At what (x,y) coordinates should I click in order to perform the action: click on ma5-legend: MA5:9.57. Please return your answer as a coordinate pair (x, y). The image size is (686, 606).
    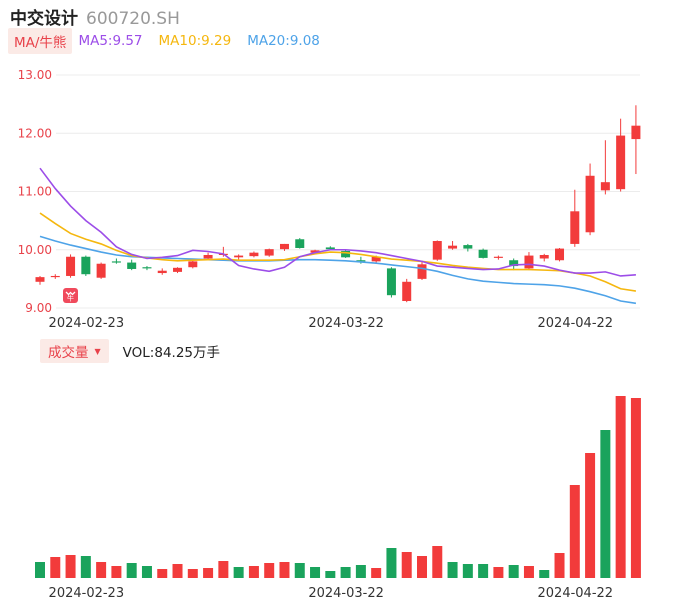
    Looking at the image, I should click on (110, 41).